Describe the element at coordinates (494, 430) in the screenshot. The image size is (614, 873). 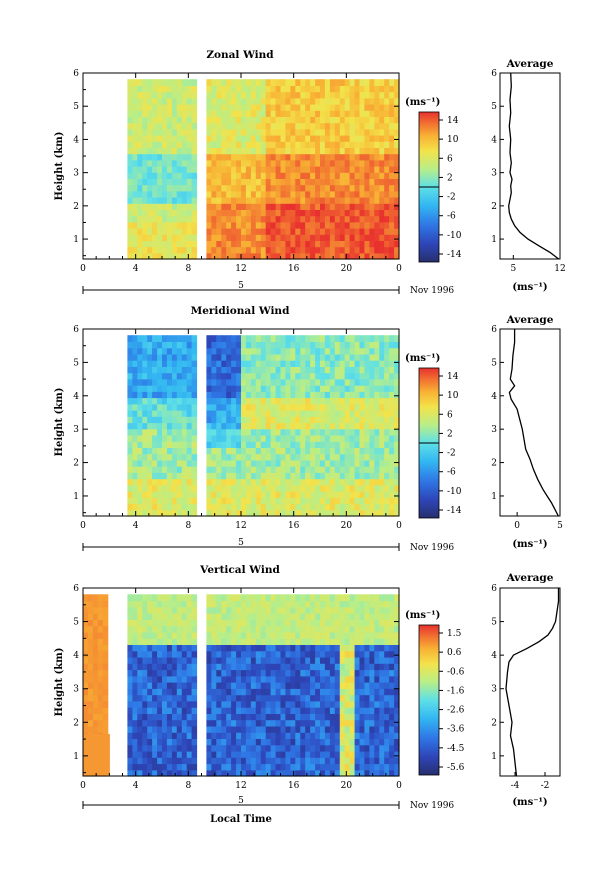
I see `average-y-tick-label: 3` at that location.